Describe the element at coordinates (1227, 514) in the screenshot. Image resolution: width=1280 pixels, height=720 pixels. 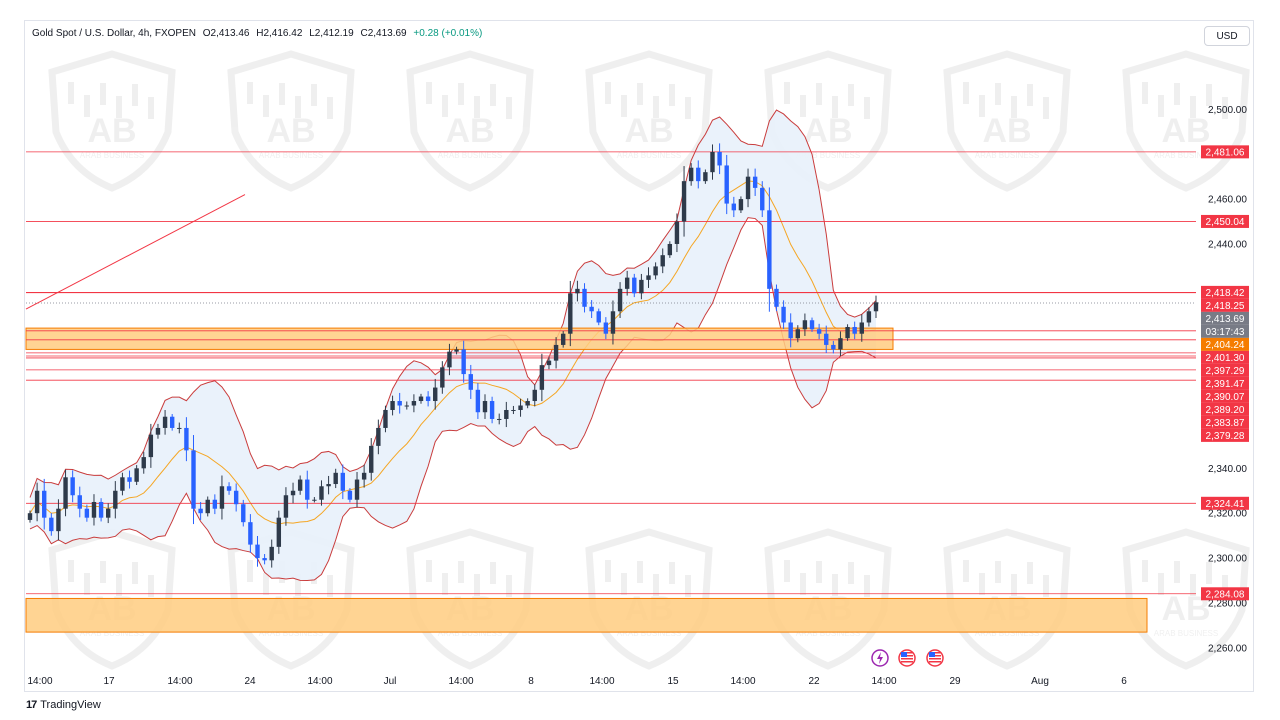
I see `y-tick-label: 2,320.00` at that location.